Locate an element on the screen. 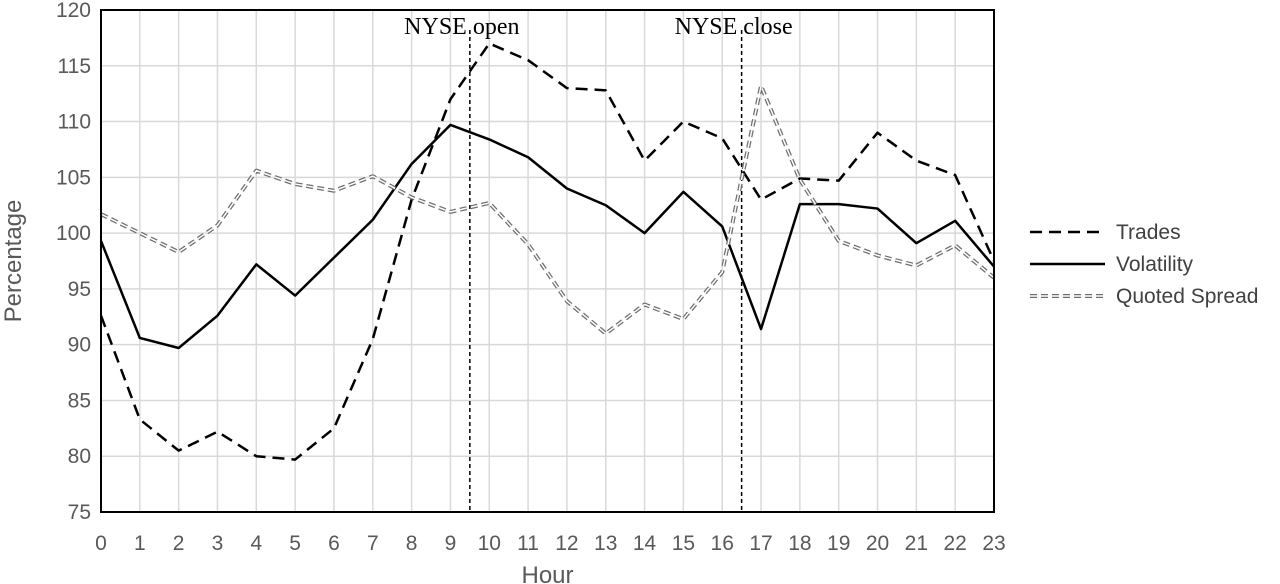  x-tick-label: 21 is located at coordinates (916, 543).